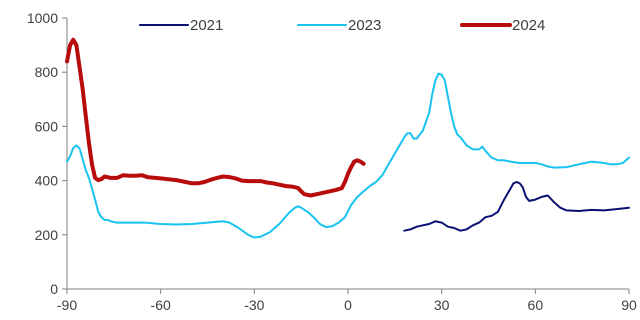 This screenshot has width=640, height=320. I want to click on y-axis-ticks: 0 200 400 600 800 1000, so click(47, 153).